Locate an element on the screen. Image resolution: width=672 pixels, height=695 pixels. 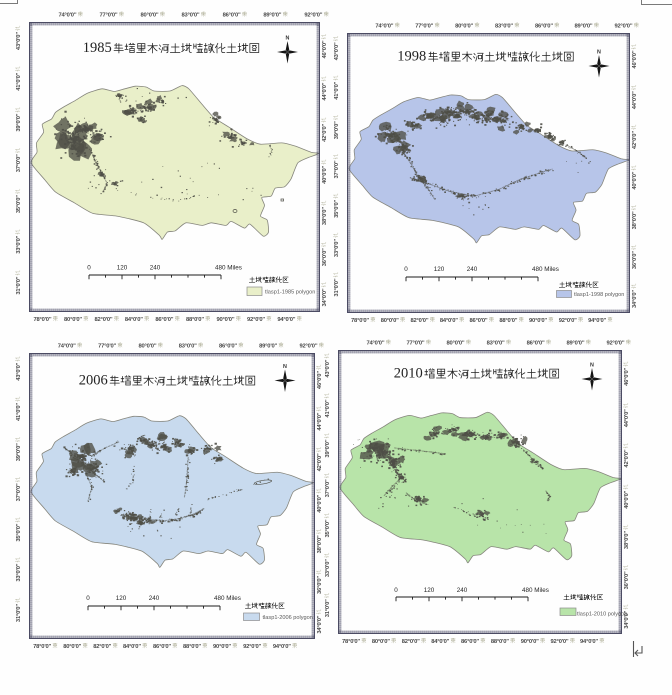
svg-text: 2006 is located at coordinates (93, 381).